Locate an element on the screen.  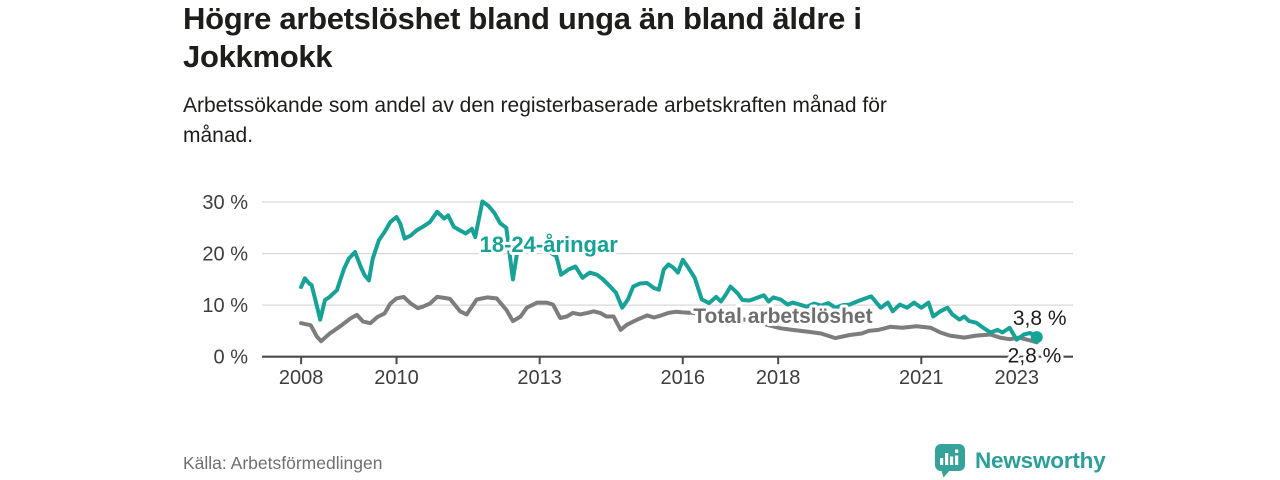
y-axis-label: 30 % is located at coordinates (225, 203).